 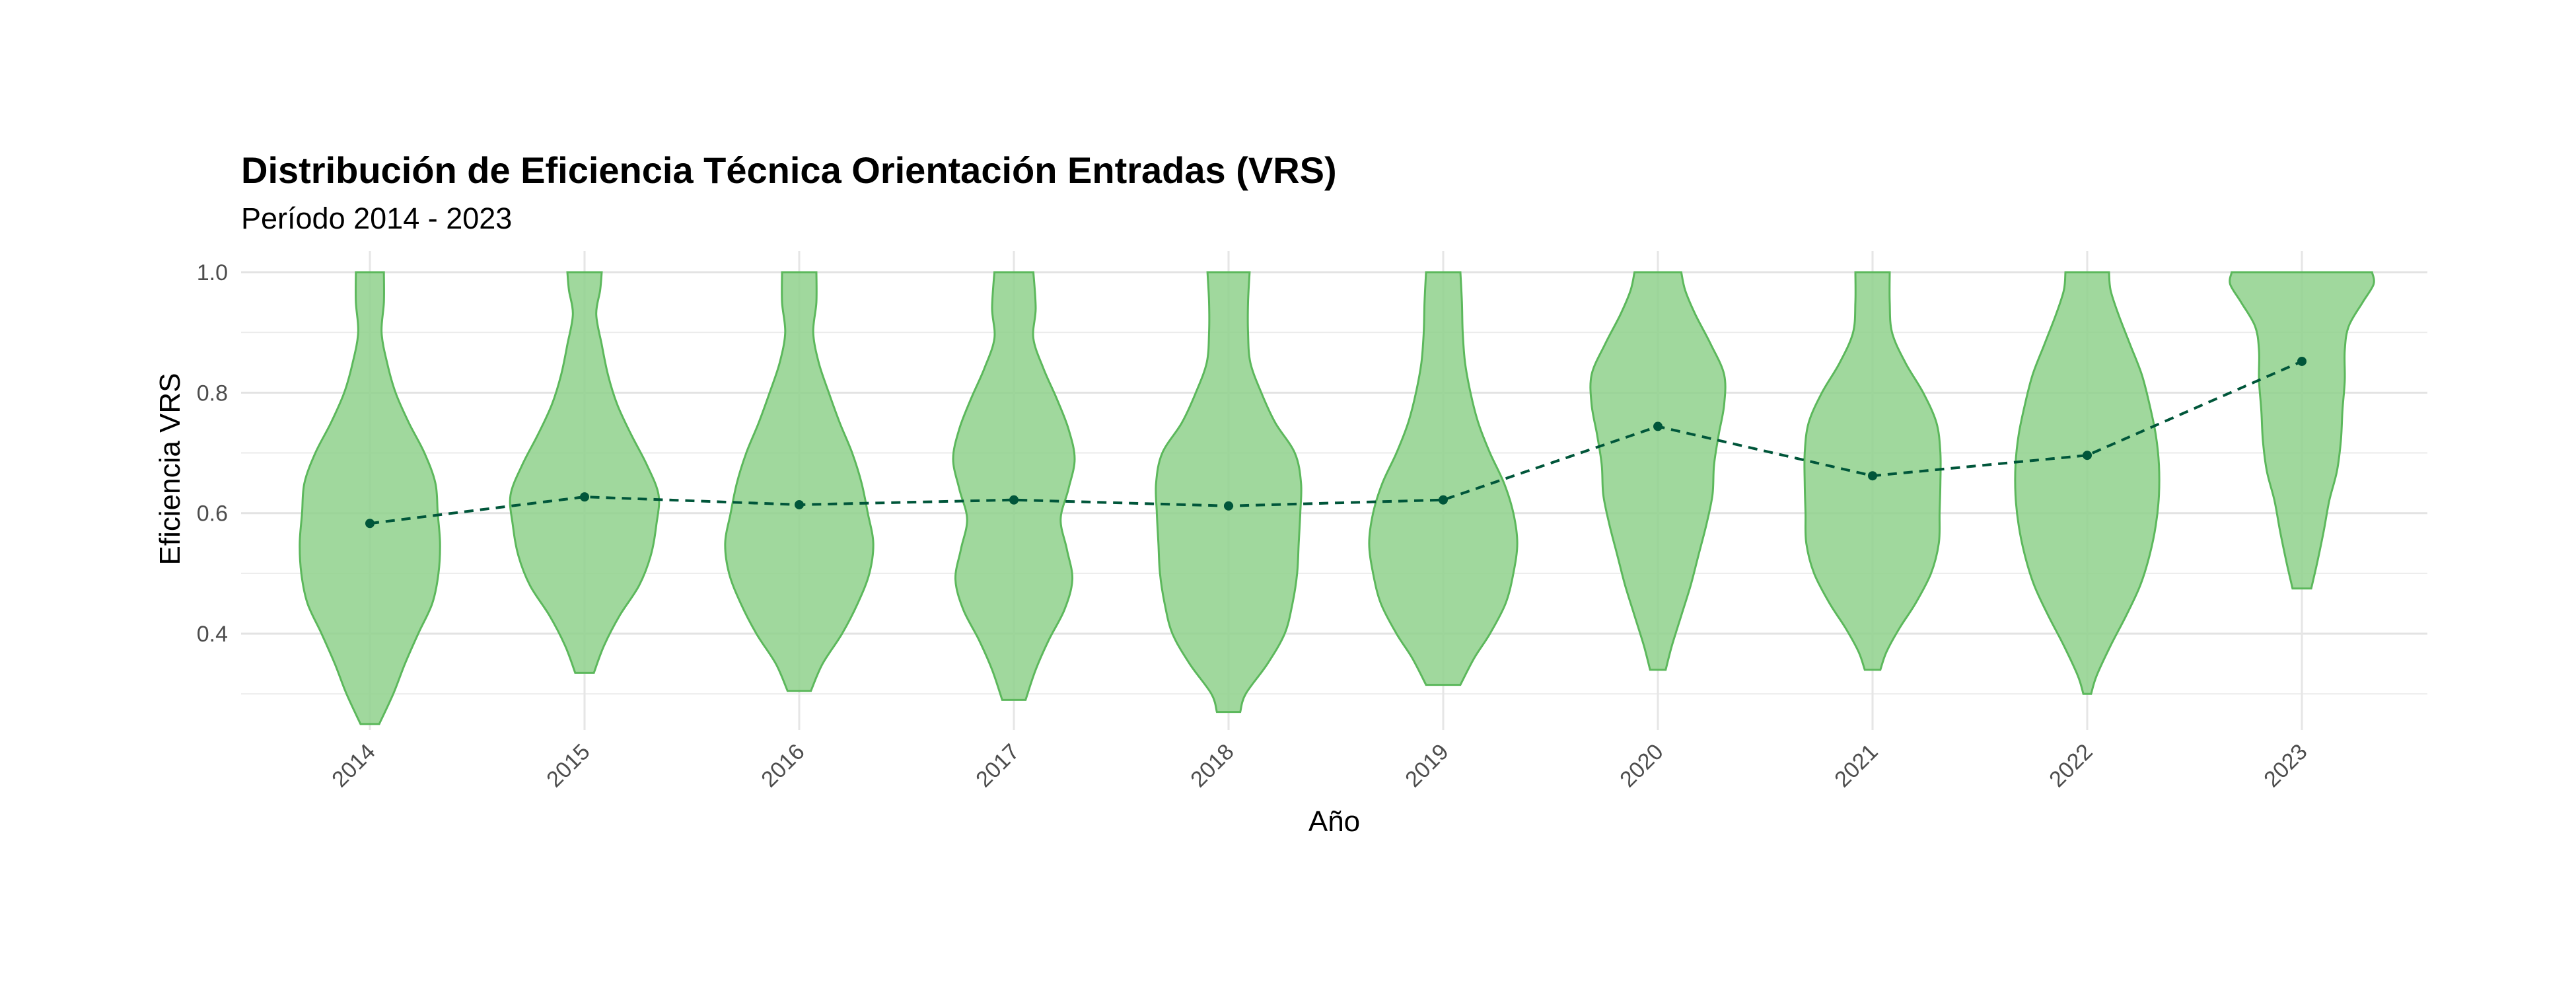 I want to click on x-axis-label: Año, so click(x=1334, y=821).